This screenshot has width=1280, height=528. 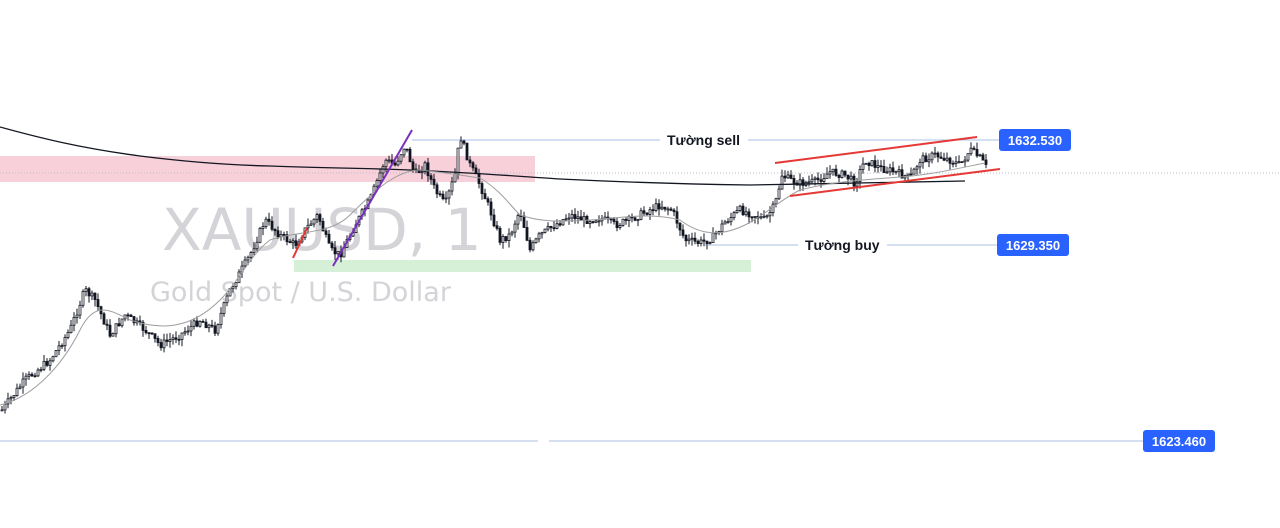 I want to click on price-tag-buy-text: 1629.350, so click(x=1033, y=245).